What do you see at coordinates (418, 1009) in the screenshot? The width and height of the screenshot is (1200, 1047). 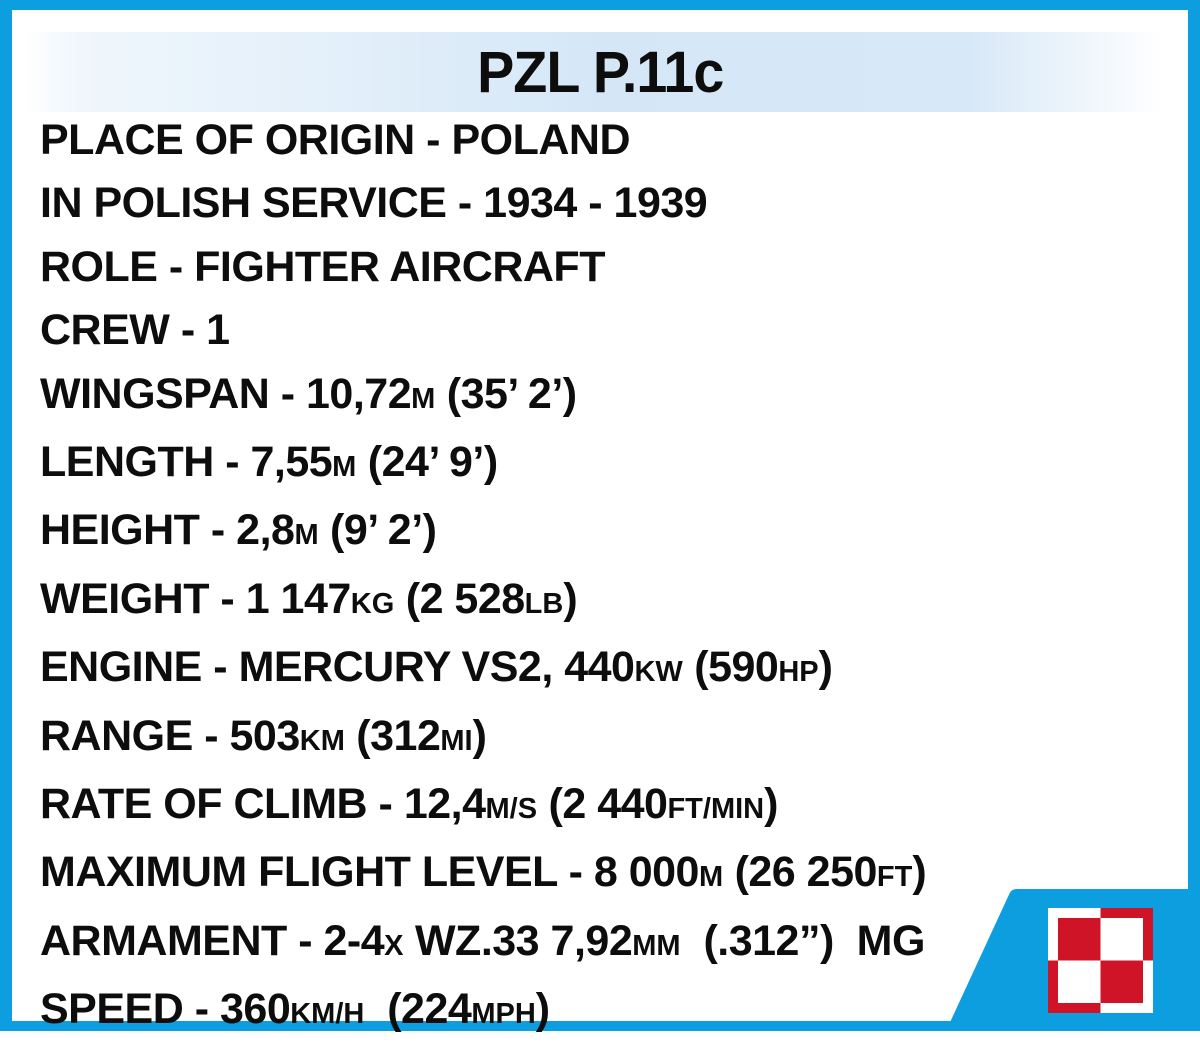 I see `spec-text: (224` at bounding box center [418, 1009].